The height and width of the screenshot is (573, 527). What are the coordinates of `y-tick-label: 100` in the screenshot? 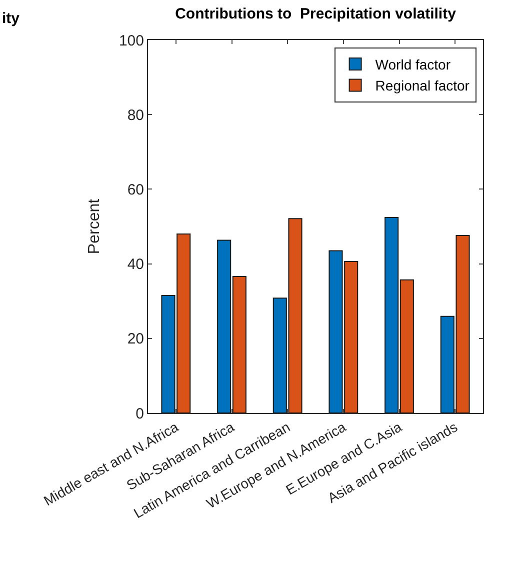 It's located at (131, 41).